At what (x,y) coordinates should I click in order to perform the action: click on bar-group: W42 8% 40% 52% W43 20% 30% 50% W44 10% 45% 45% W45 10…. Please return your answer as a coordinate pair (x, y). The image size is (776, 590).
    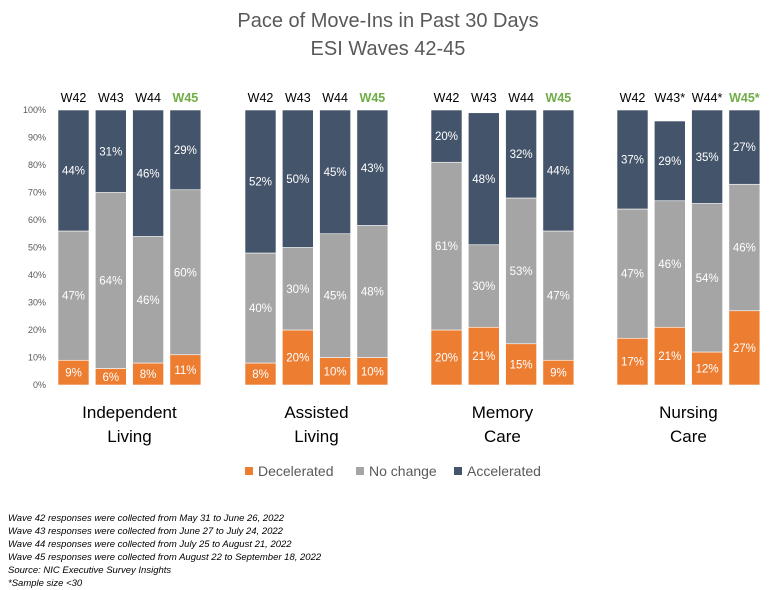
    Looking at the image, I should click on (316, 268).